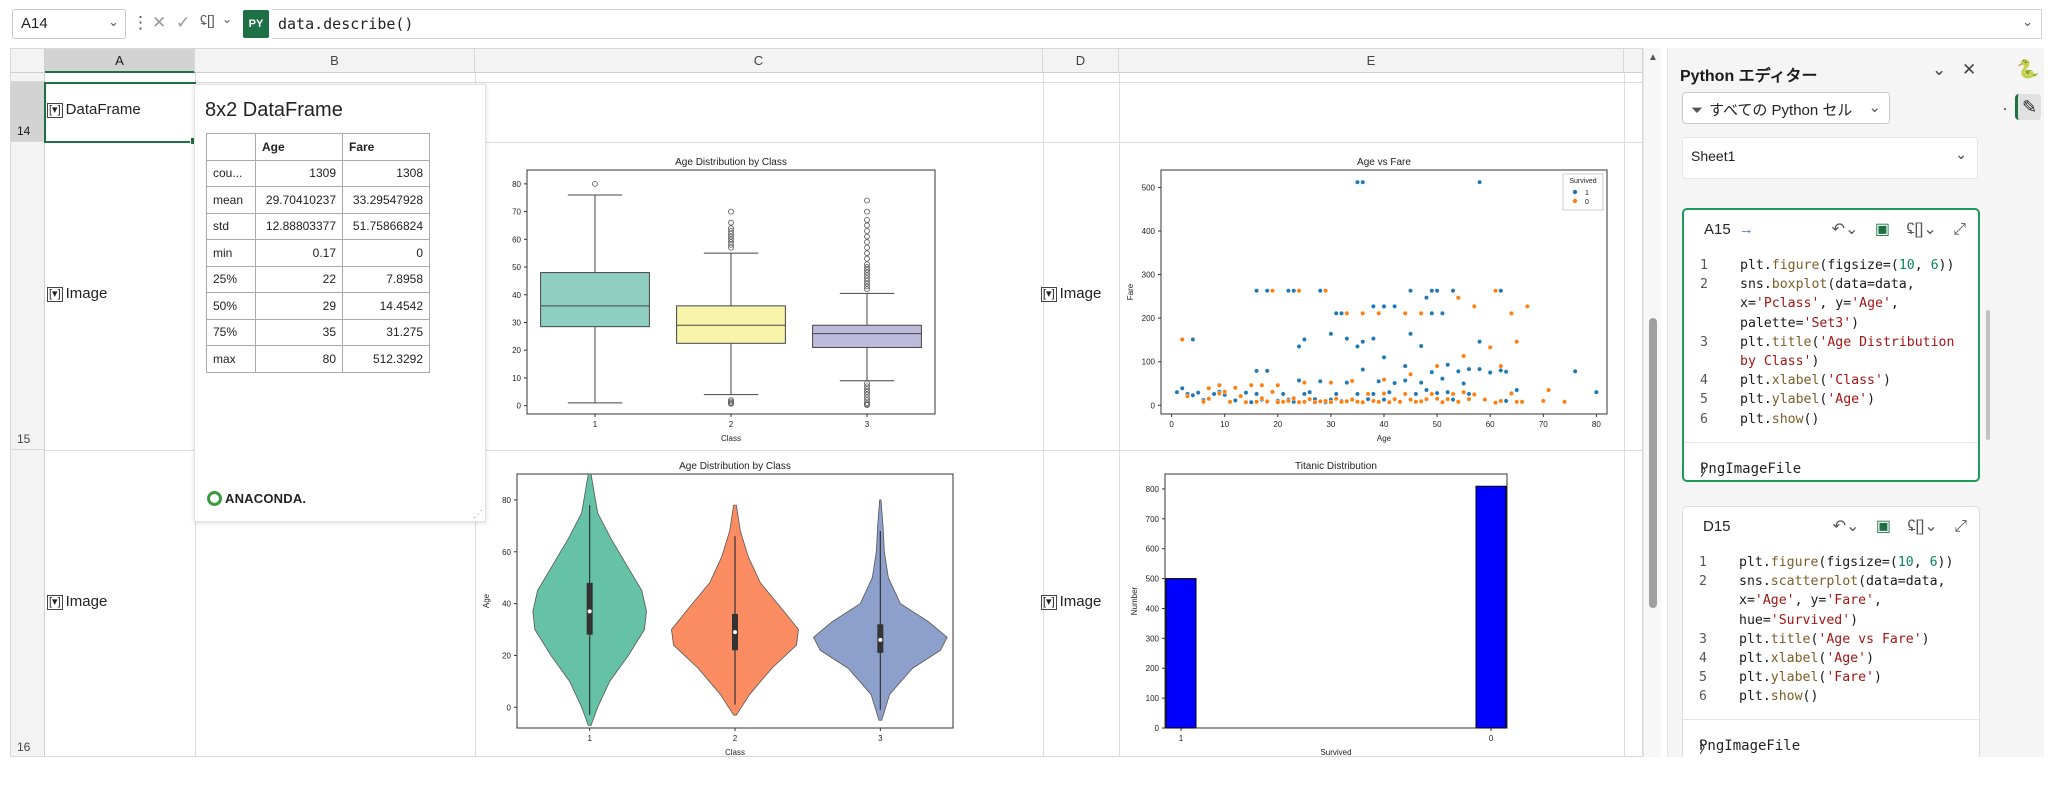 Image resolution: width=2048 pixels, height=806 pixels. Describe the element at coordinates (1081, 61) in the screenshot. I see `column-header-d: D` at that location.